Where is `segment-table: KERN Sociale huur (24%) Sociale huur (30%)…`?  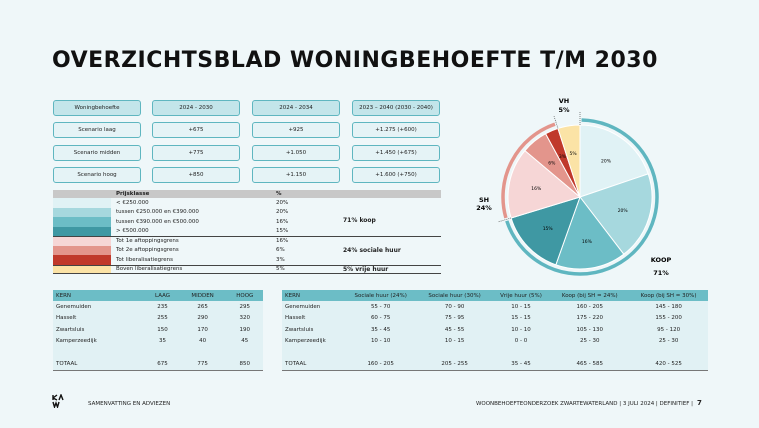 segment-table: KERN Sociale huur (24%) Sociale huur (30%)… is located at coordinates (495, 330).